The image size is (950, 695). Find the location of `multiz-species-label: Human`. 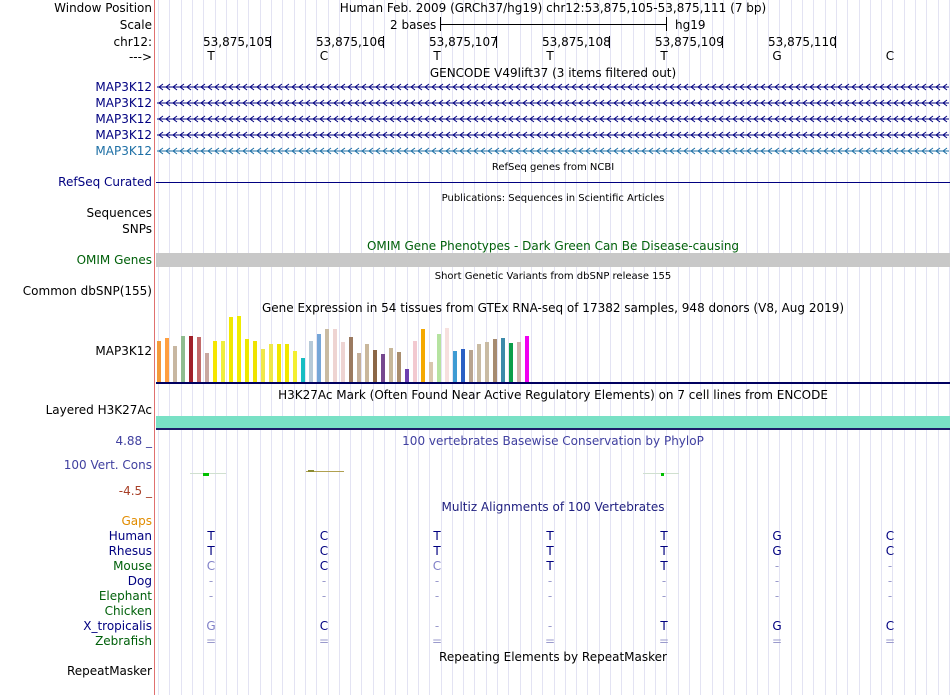

multiz-species-label: Human is located at coordinates (130, 536).